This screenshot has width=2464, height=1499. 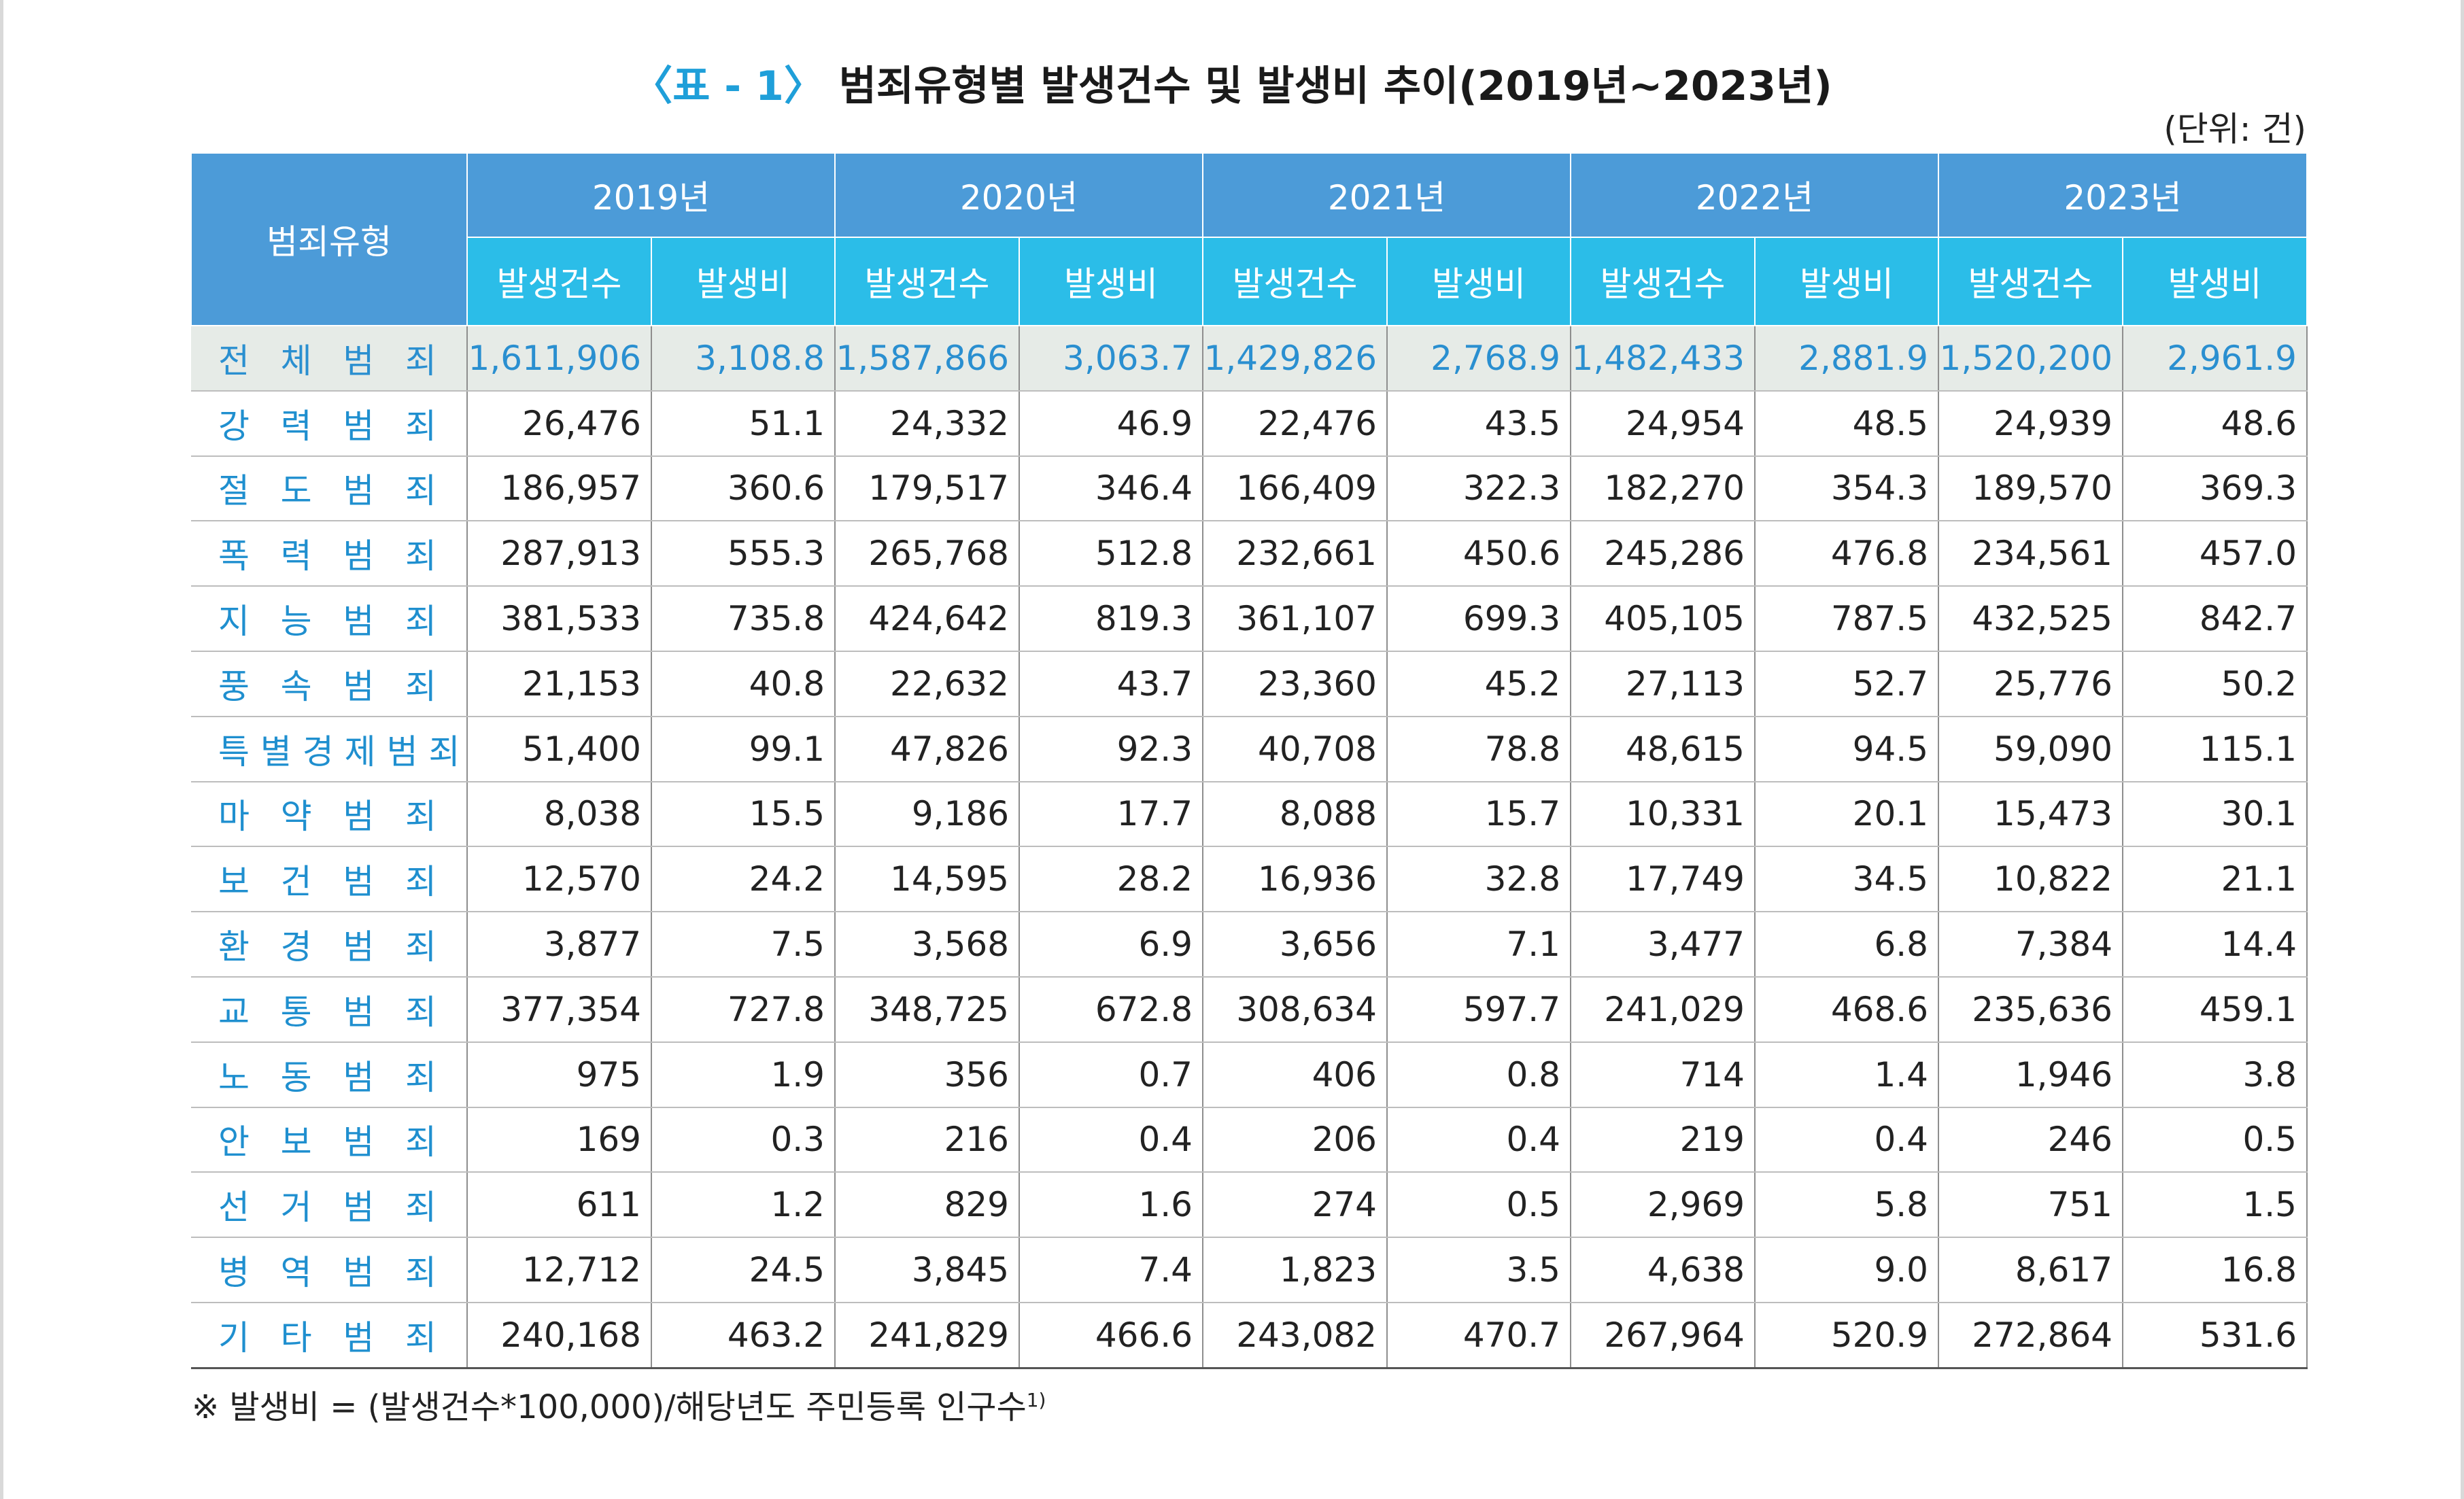 I want to click on rate-cell: 672.8, so click(x=1111, y=1009).